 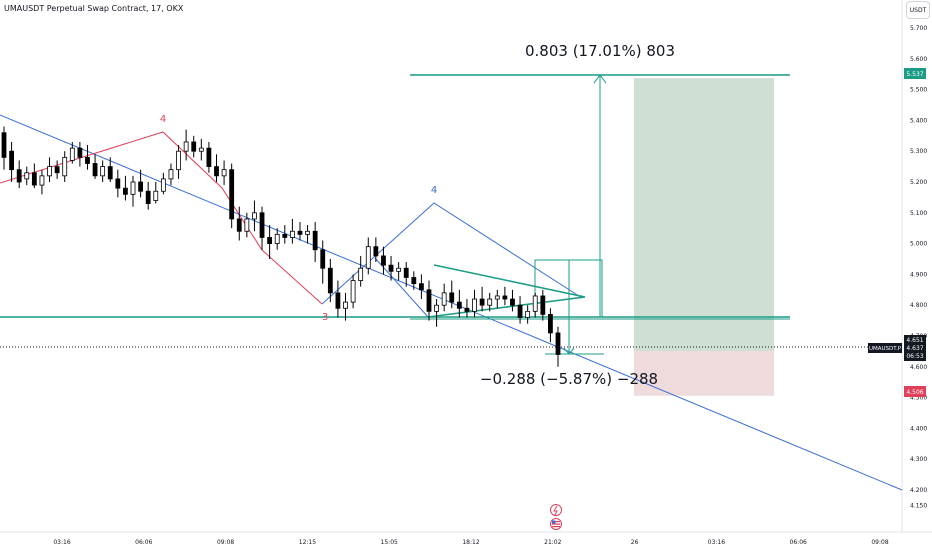 I want to click on target-arrow-head, so click(x=600, y=79).